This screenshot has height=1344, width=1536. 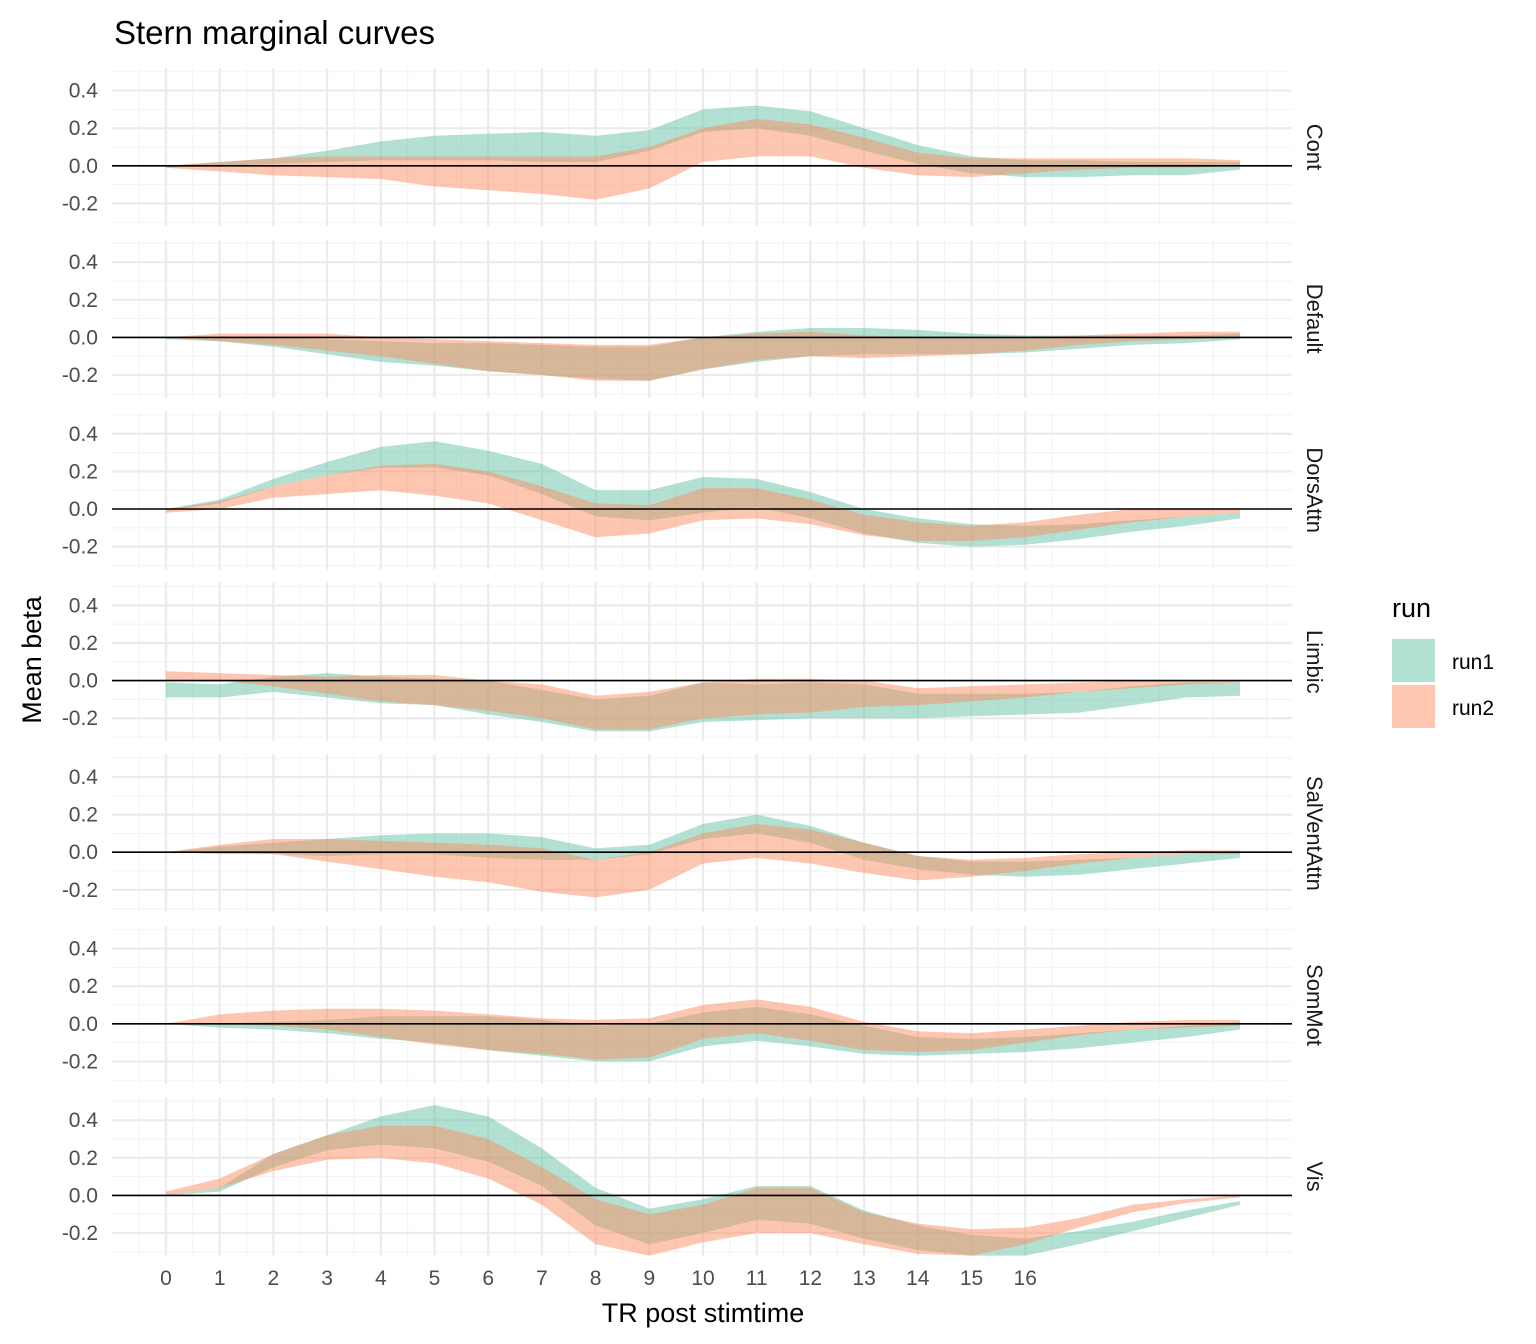 I want to click on x-tick-label: 3, so click(x=327, y=1278).